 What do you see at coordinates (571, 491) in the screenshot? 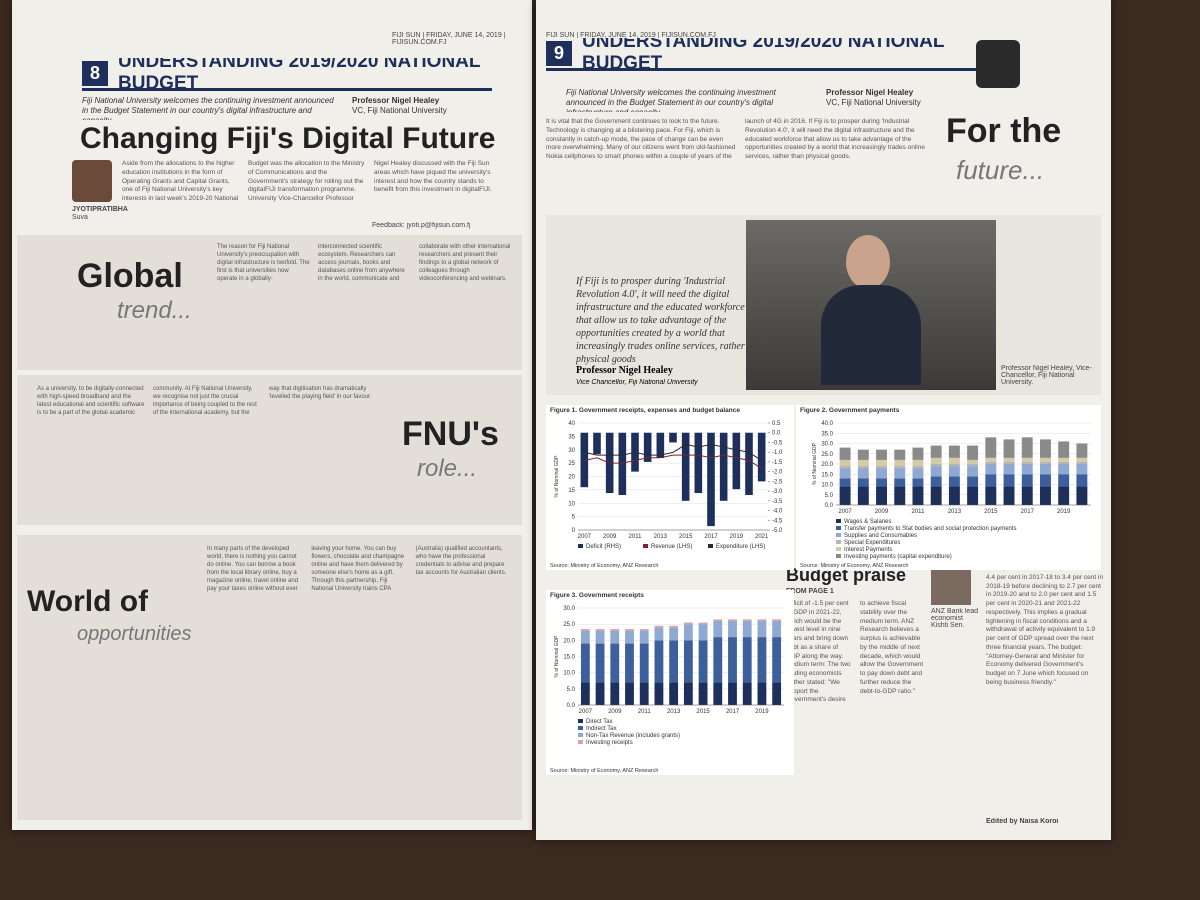
I see `y-tick-label: 15` at bounding box center [571, 491].